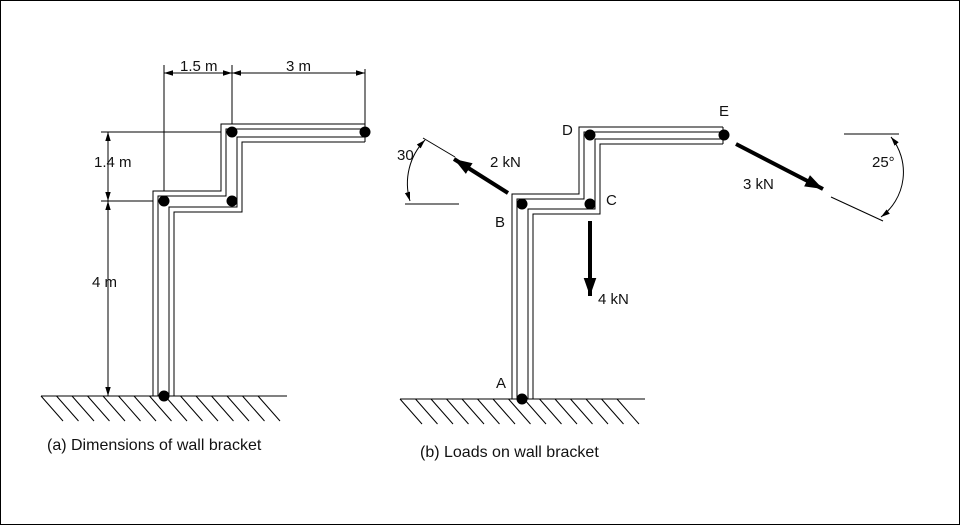 The image size is (960, 525). I want to click on angle-marker-e, so click(867, 177).